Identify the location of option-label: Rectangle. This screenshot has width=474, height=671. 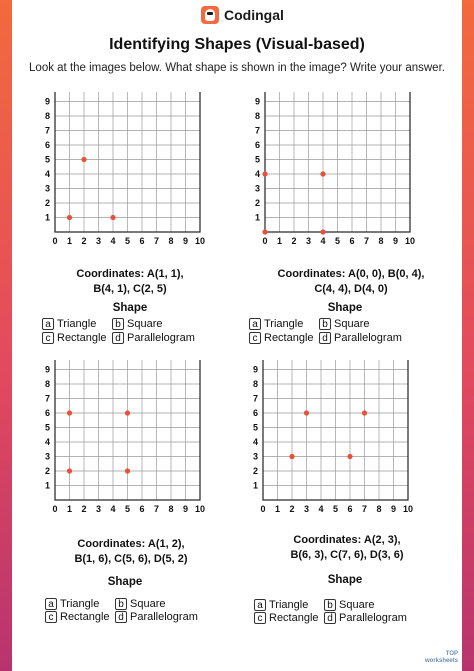
(294, 618).